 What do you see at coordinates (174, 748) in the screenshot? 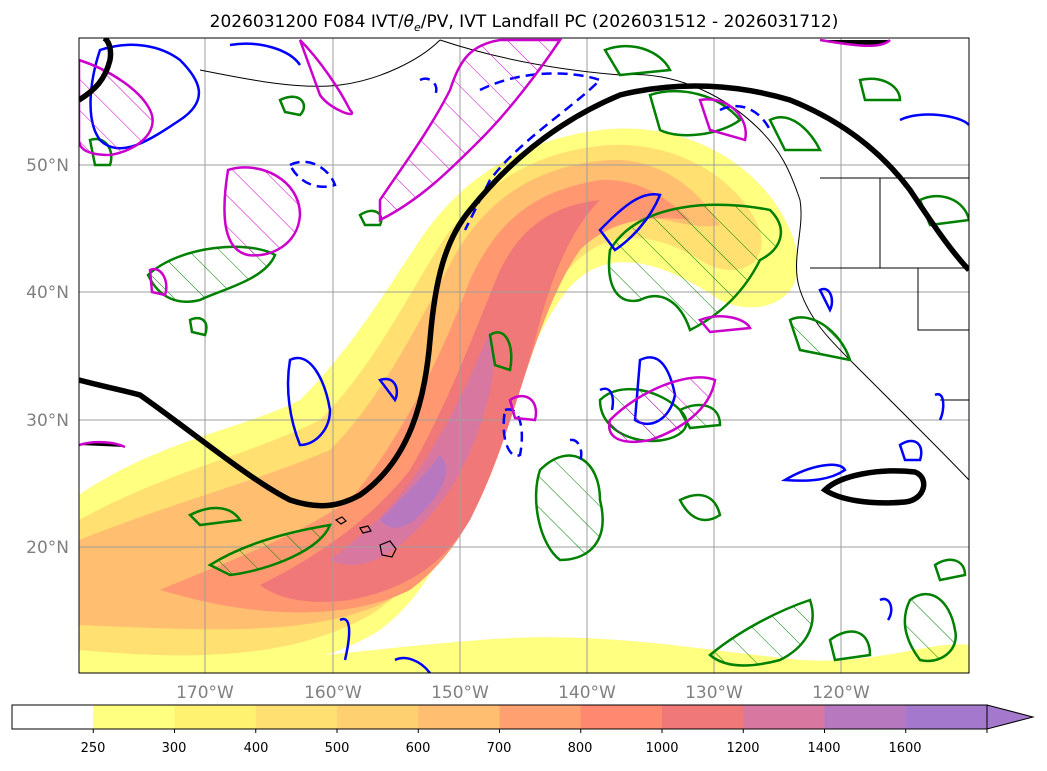
I see `colorbar-tick-label: 300` at bounding box center [174, 748].